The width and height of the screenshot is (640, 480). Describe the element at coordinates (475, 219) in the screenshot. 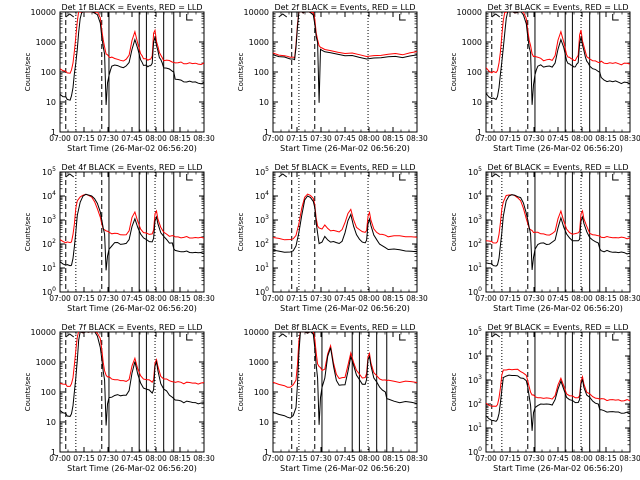

I see `y-tick-label: 10³` at that location.